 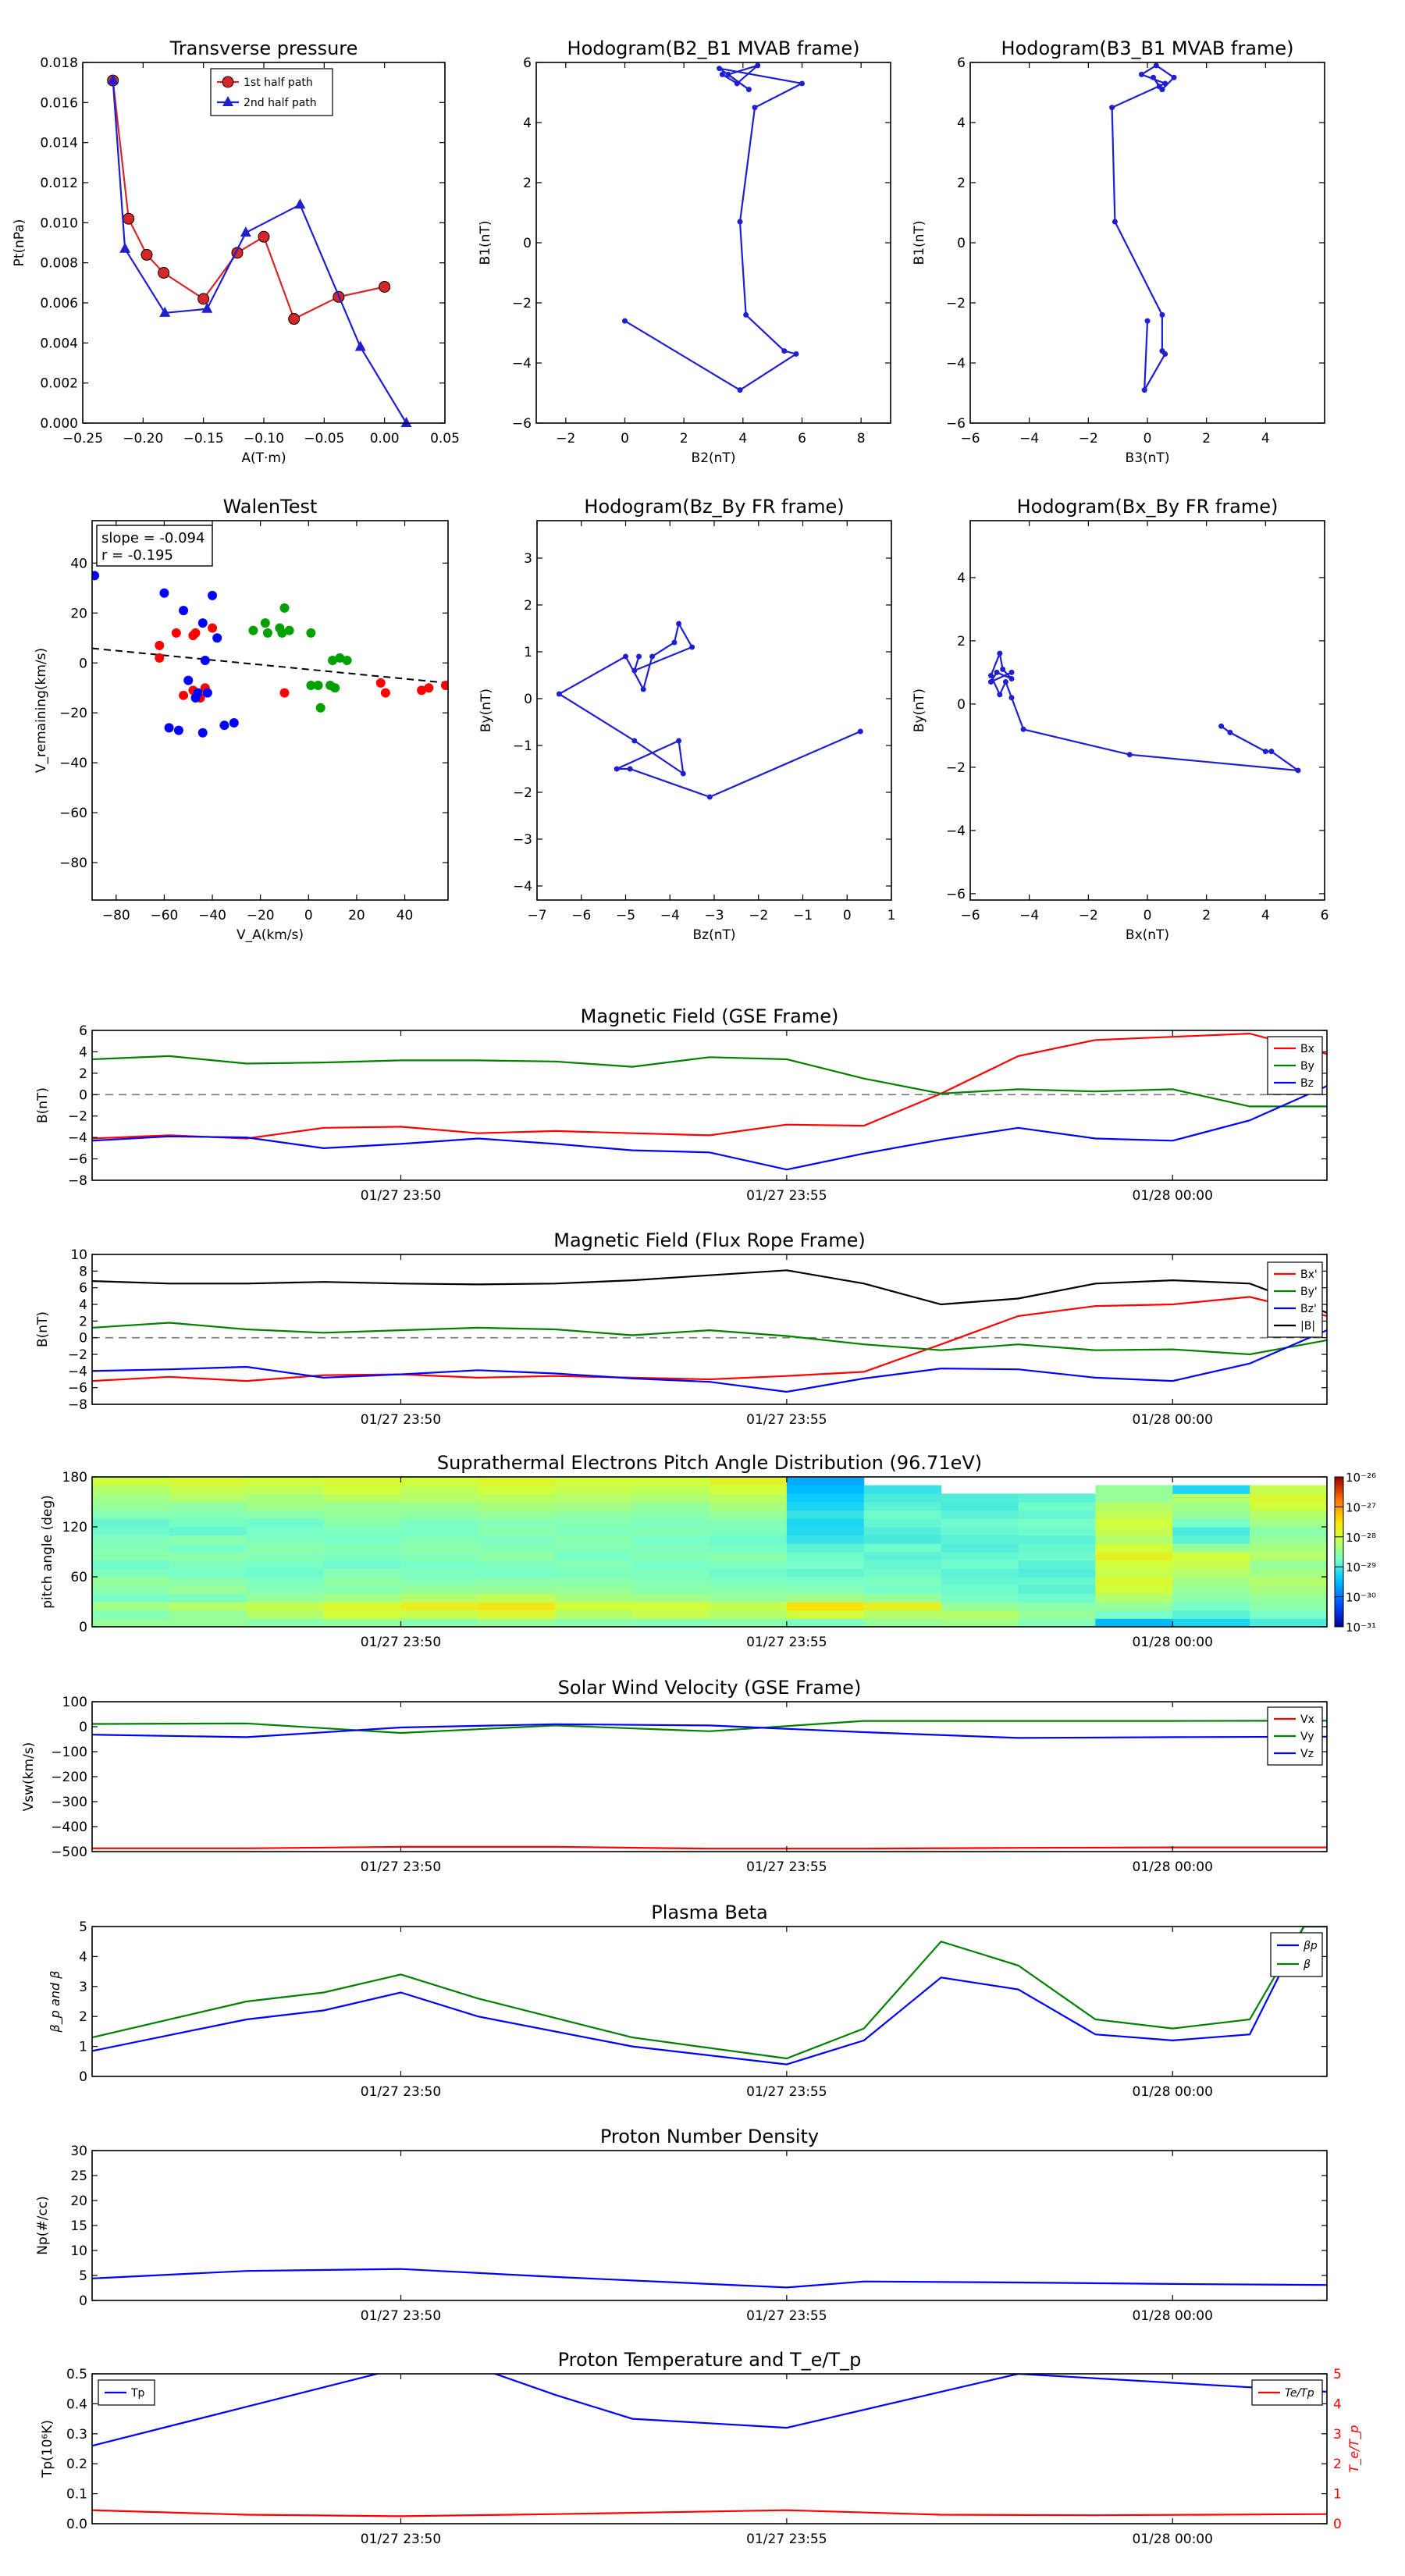 What do you see at coordinates (710, 2410) in the screenshot?
I see `pt-tp-line` at bounding box center [710, 2410].